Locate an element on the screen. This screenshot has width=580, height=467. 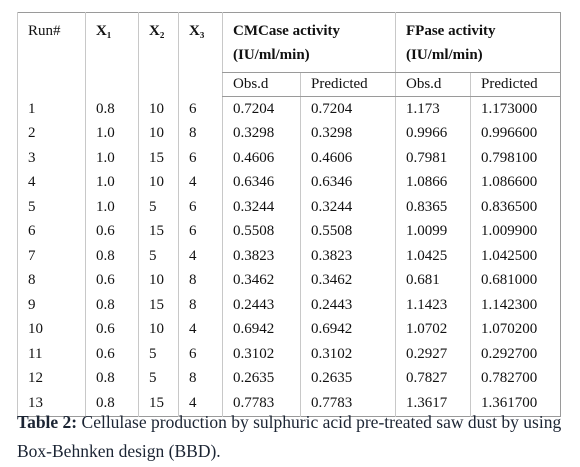
table-cell: 1.0866 is located at coordinates (433, 182).